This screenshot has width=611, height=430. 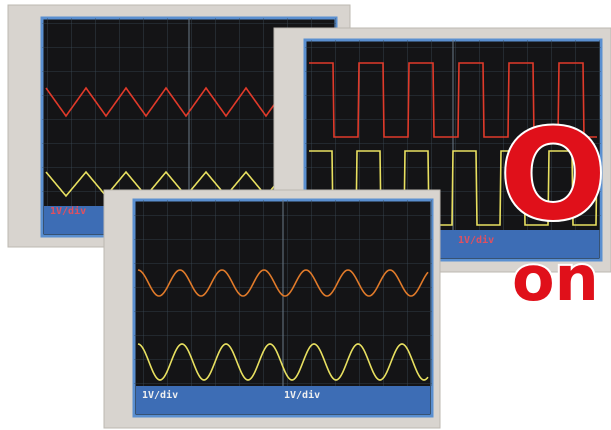 I want to click on headline-subtitle: on, so click(x=555, y=278).